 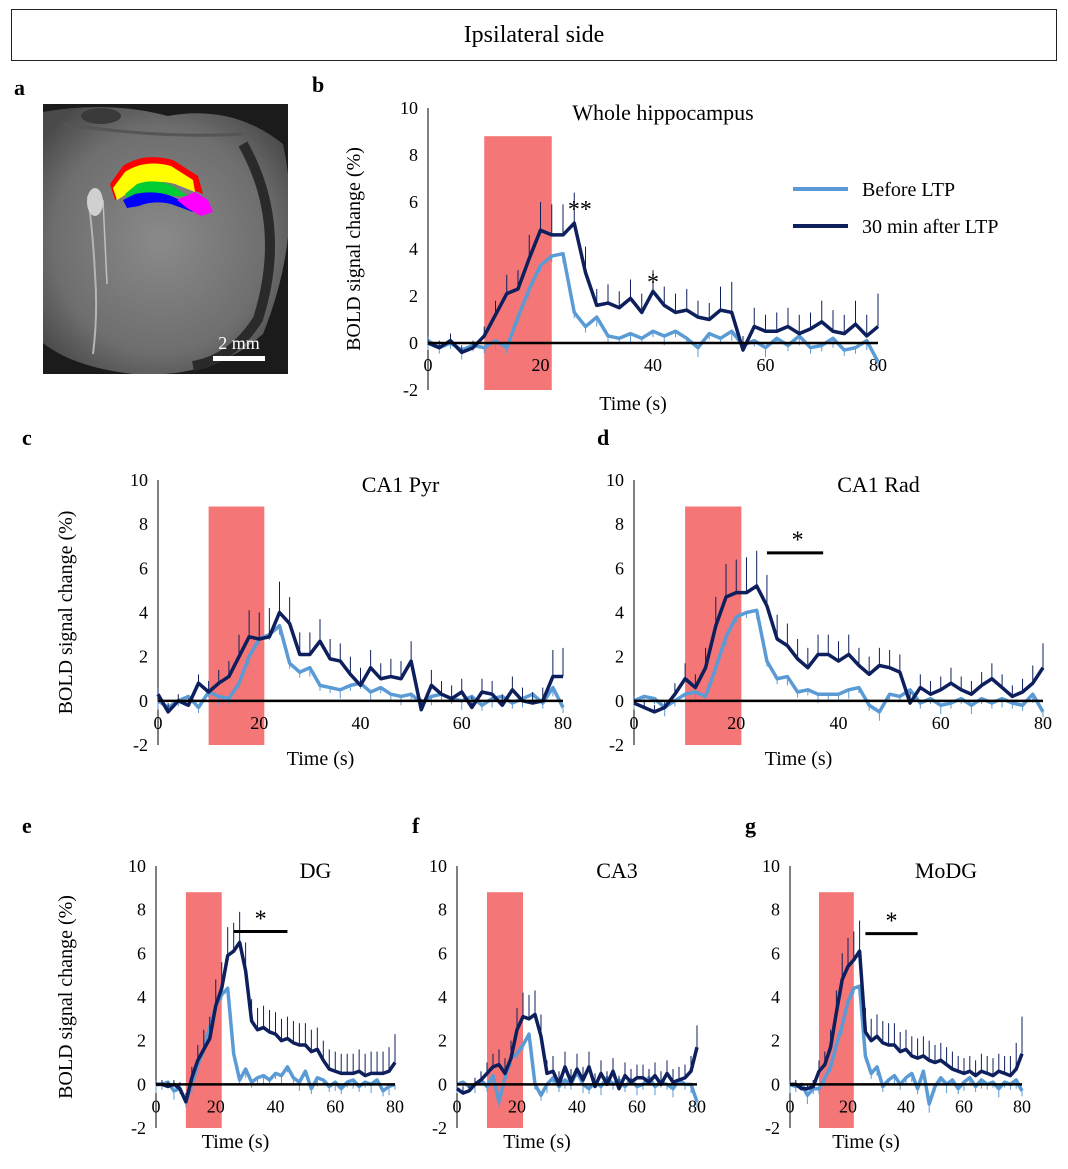 I want to click on ytick-b-10: 10, so click(x=409, y=108).